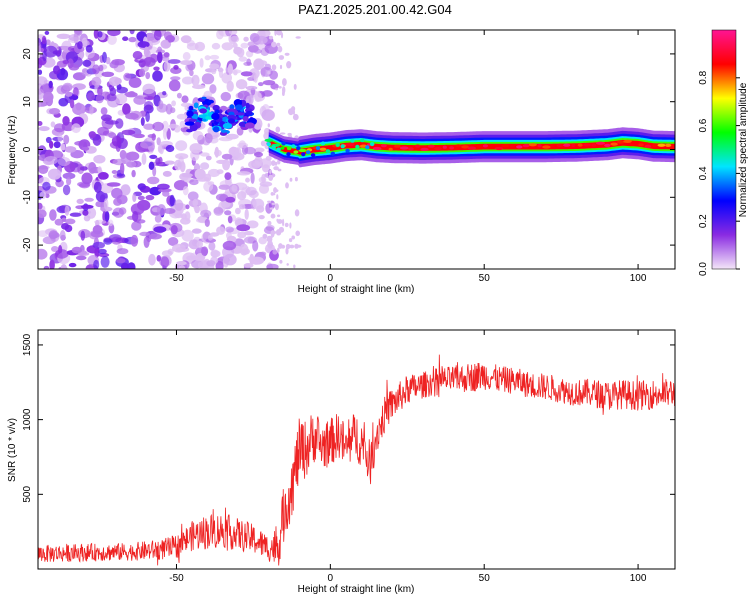 This screenshot has width=750, height=600. What do you see at coordinates (703, 77) in the screenshot?
I see `colorbar-tick-label: 0.8` at bounding box center [703, 77].